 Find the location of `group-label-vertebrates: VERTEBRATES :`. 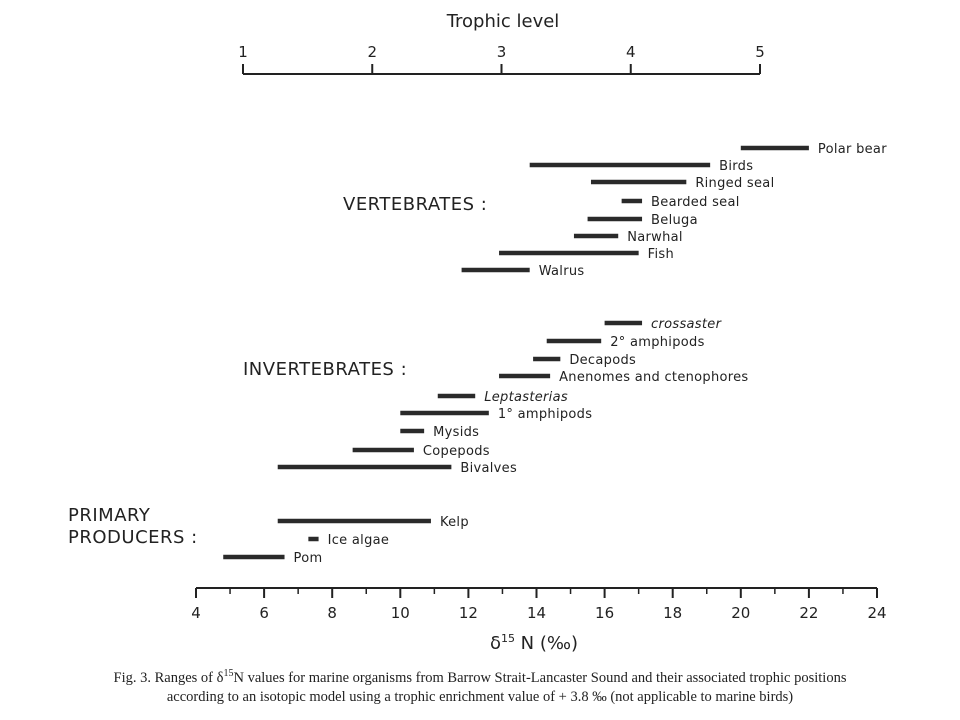

group-label-vertebrates: VERTEBRATES : is located at coordinates (415, 204).